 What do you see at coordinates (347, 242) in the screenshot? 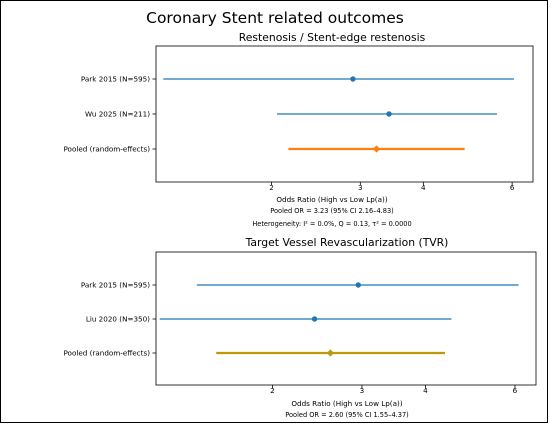
I see `panel-title: Target Vessel Revascularization (TVR)` at bounding box center [347, 242].